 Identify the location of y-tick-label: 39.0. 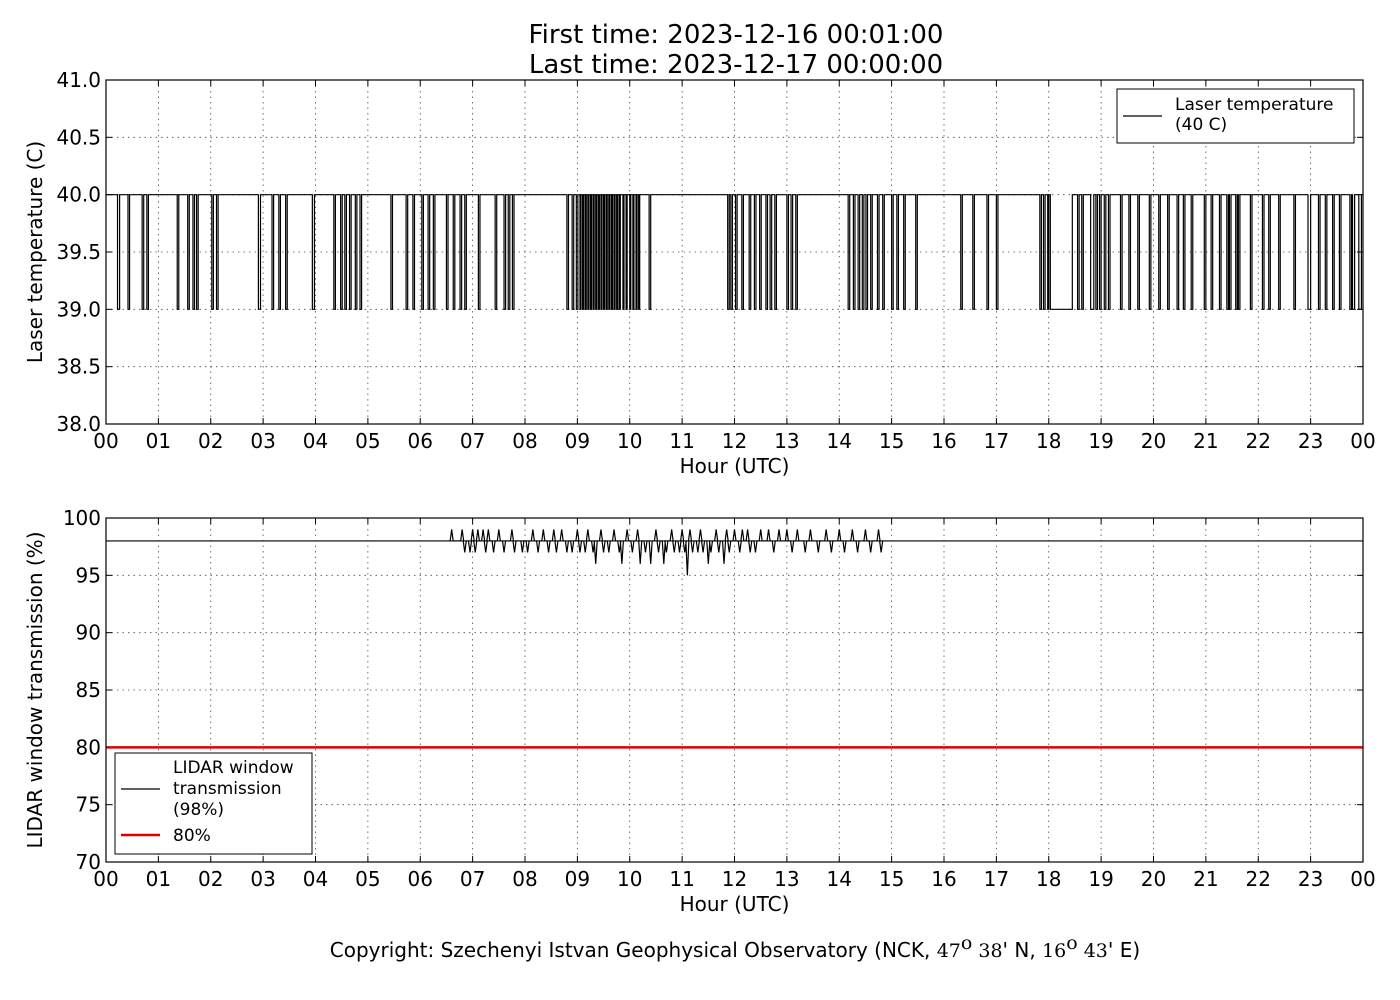
(78, 309).